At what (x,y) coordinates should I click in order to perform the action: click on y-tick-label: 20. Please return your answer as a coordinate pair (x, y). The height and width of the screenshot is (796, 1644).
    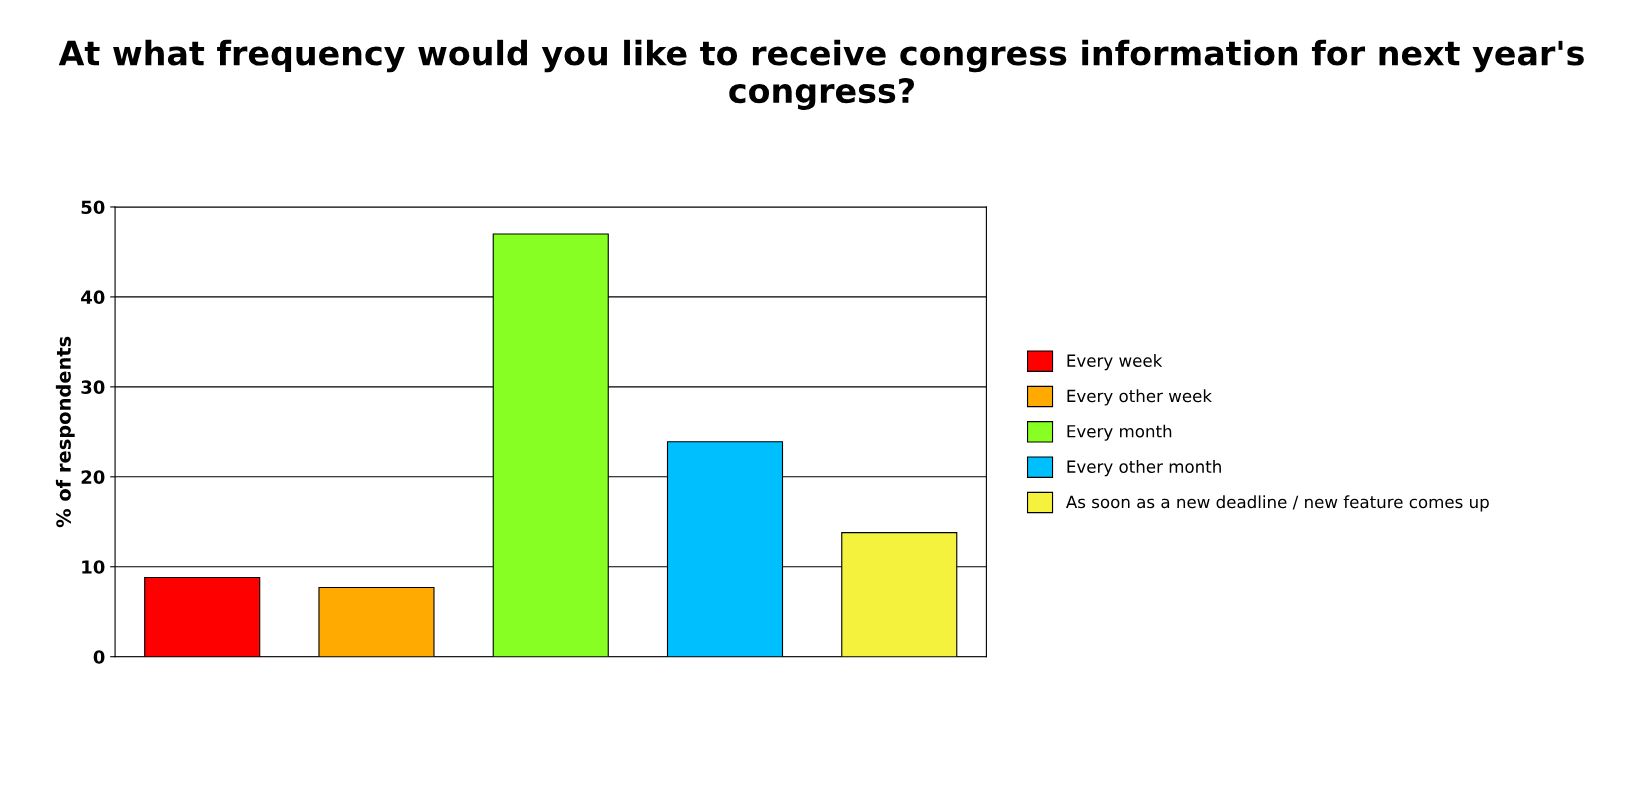
    Looking at the image, I should click on (93, 477).